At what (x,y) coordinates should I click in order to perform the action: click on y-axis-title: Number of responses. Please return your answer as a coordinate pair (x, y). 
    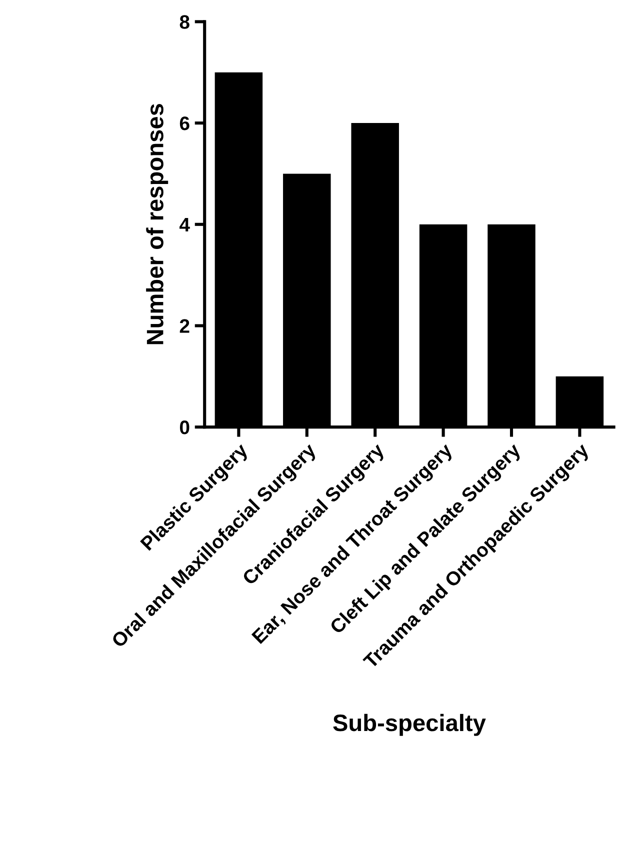
    Looking at the image, I should click on (157, 224).